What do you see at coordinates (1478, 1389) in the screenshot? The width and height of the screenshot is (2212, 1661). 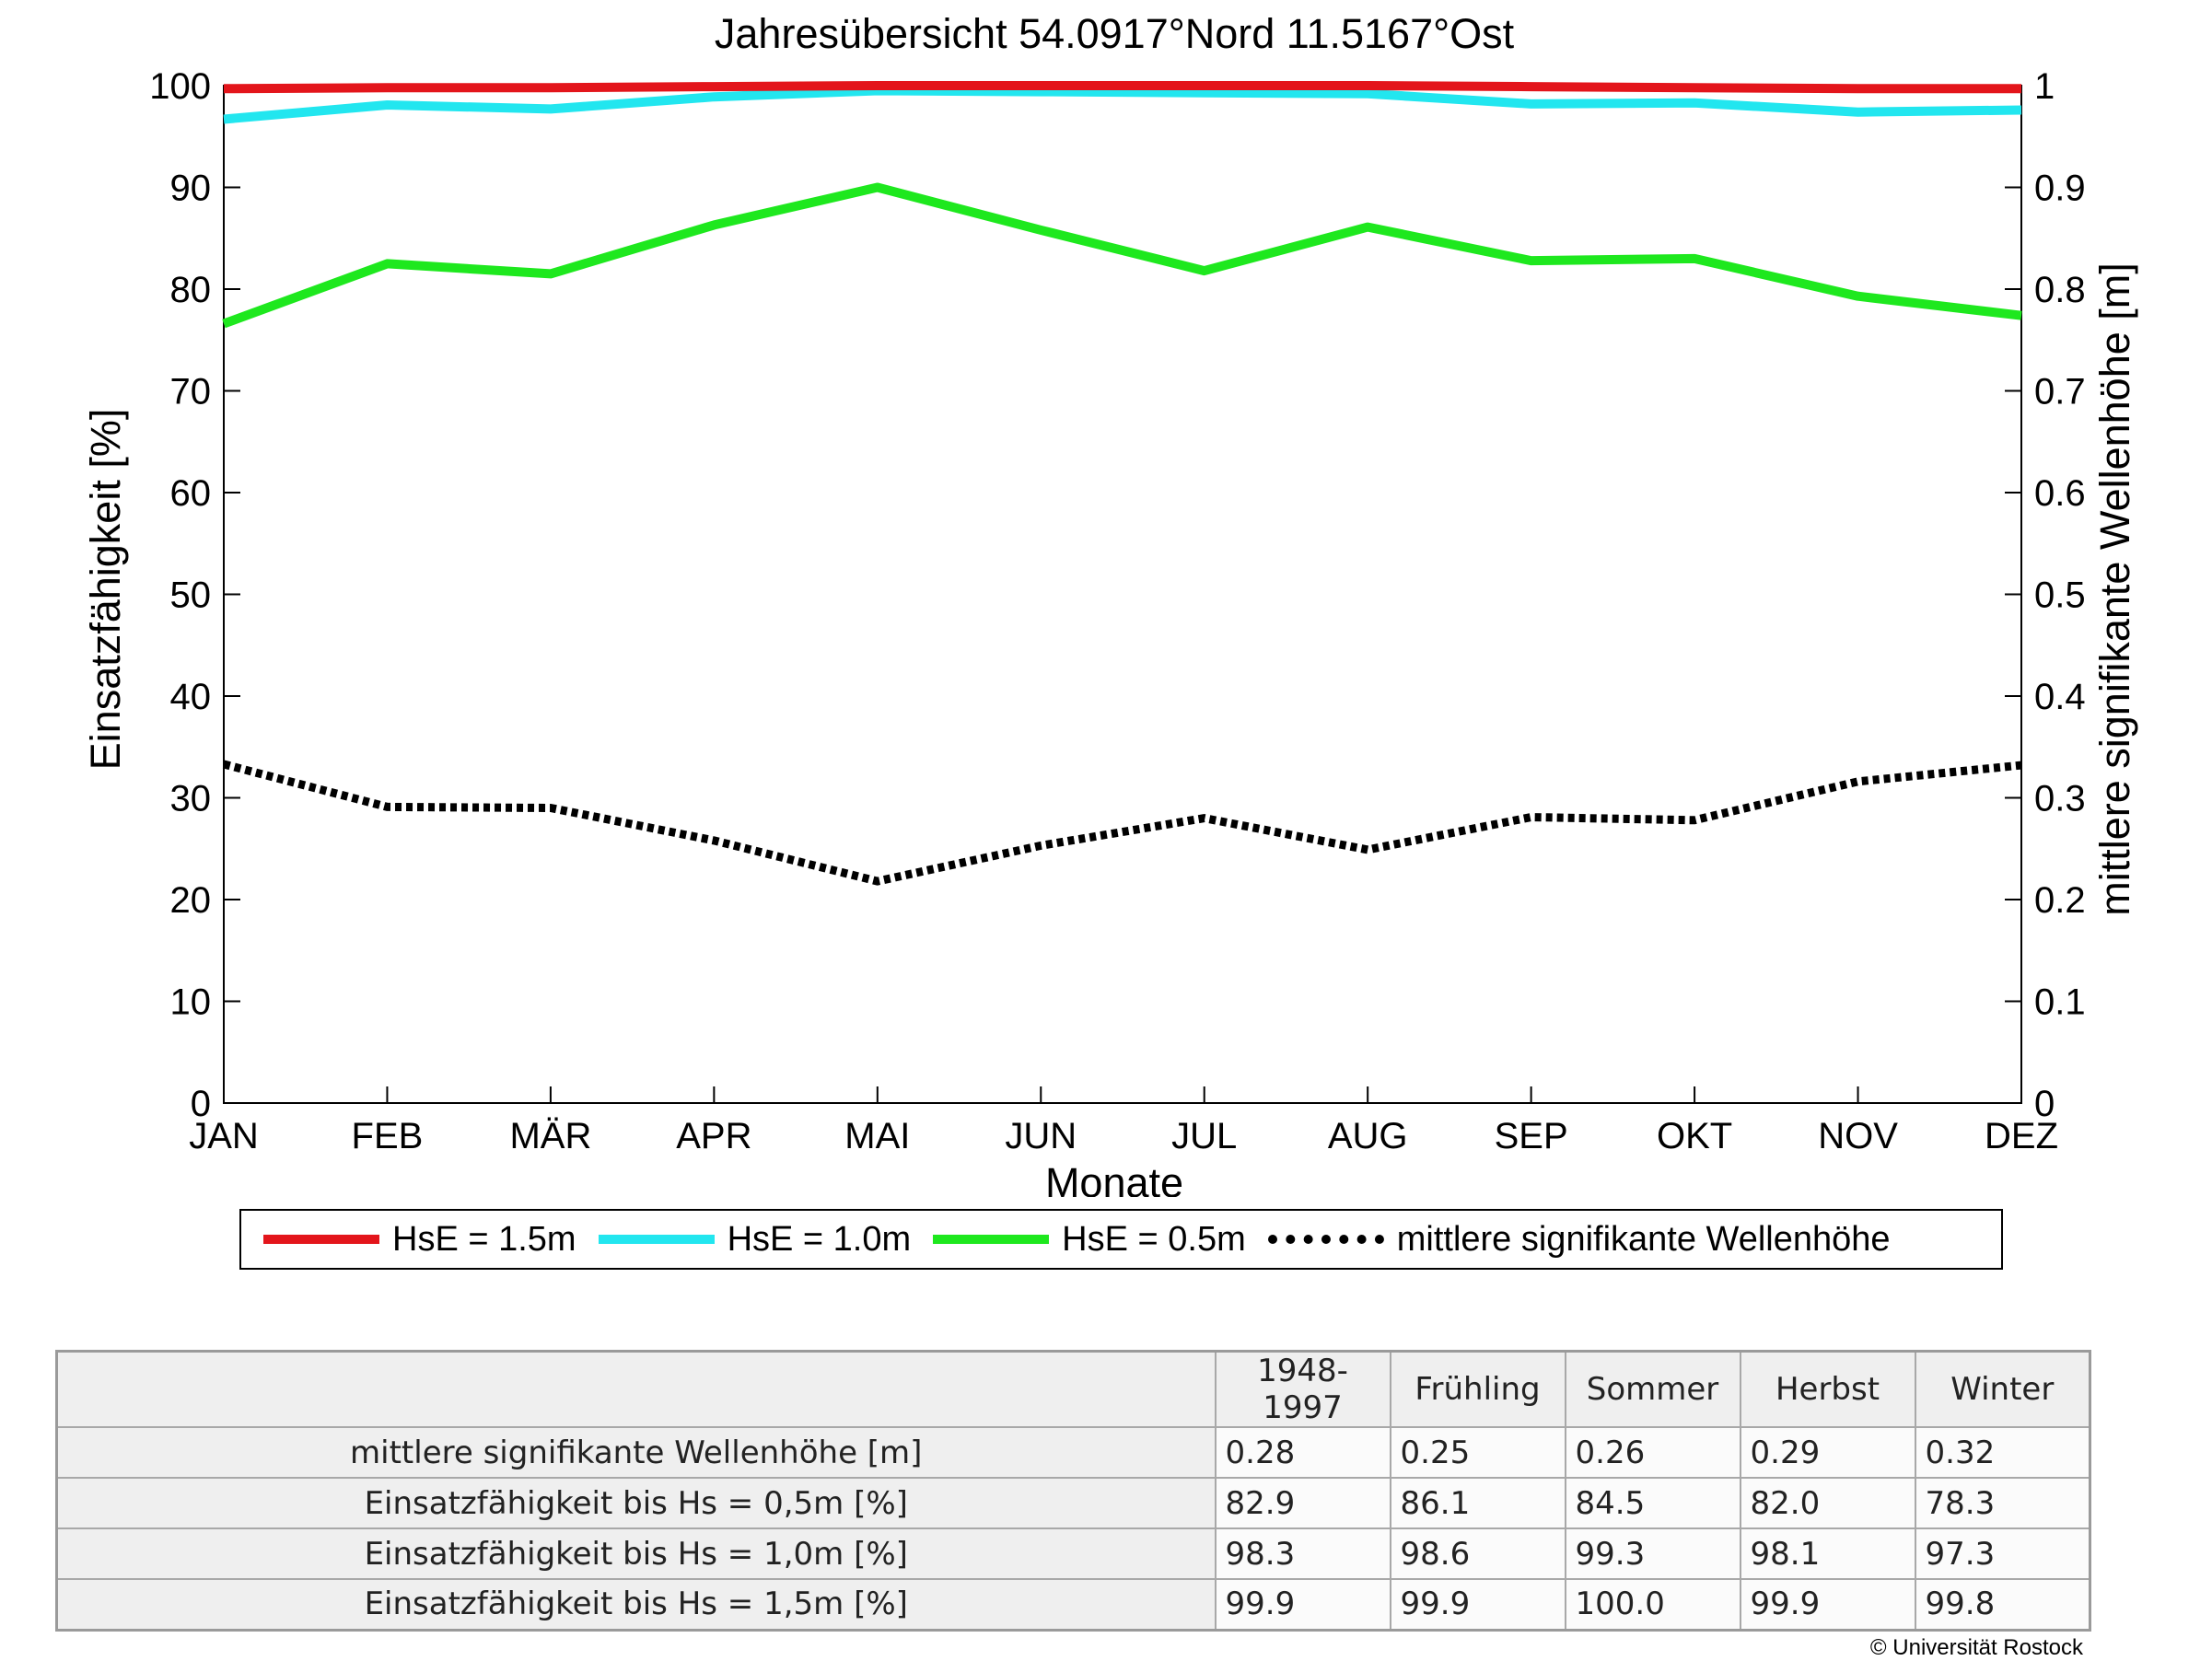 I see `table-column-header: Frühling` at bounding box center [1478, 1389].